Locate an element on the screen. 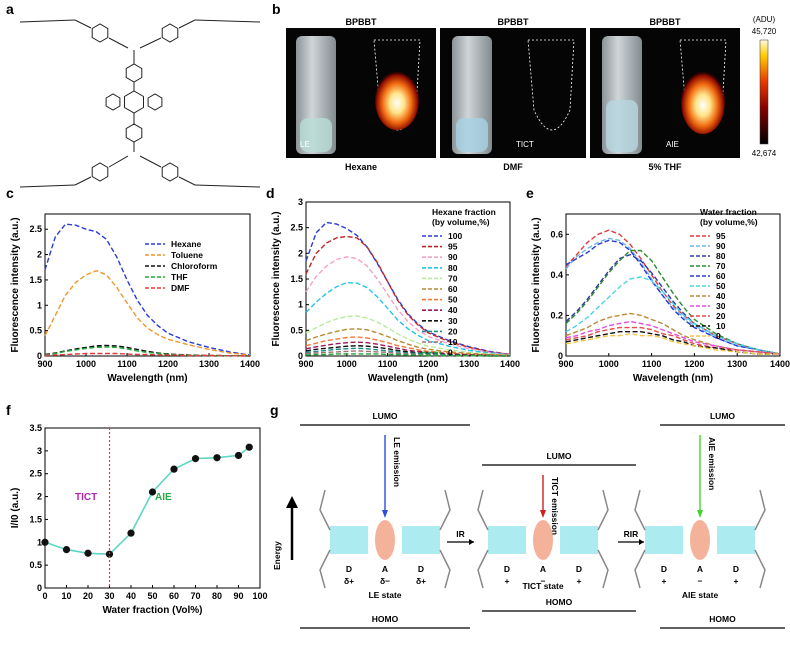 The width and height of the screenshot is (790, 647). phenyl-ring is located at coordinates (100, 172).